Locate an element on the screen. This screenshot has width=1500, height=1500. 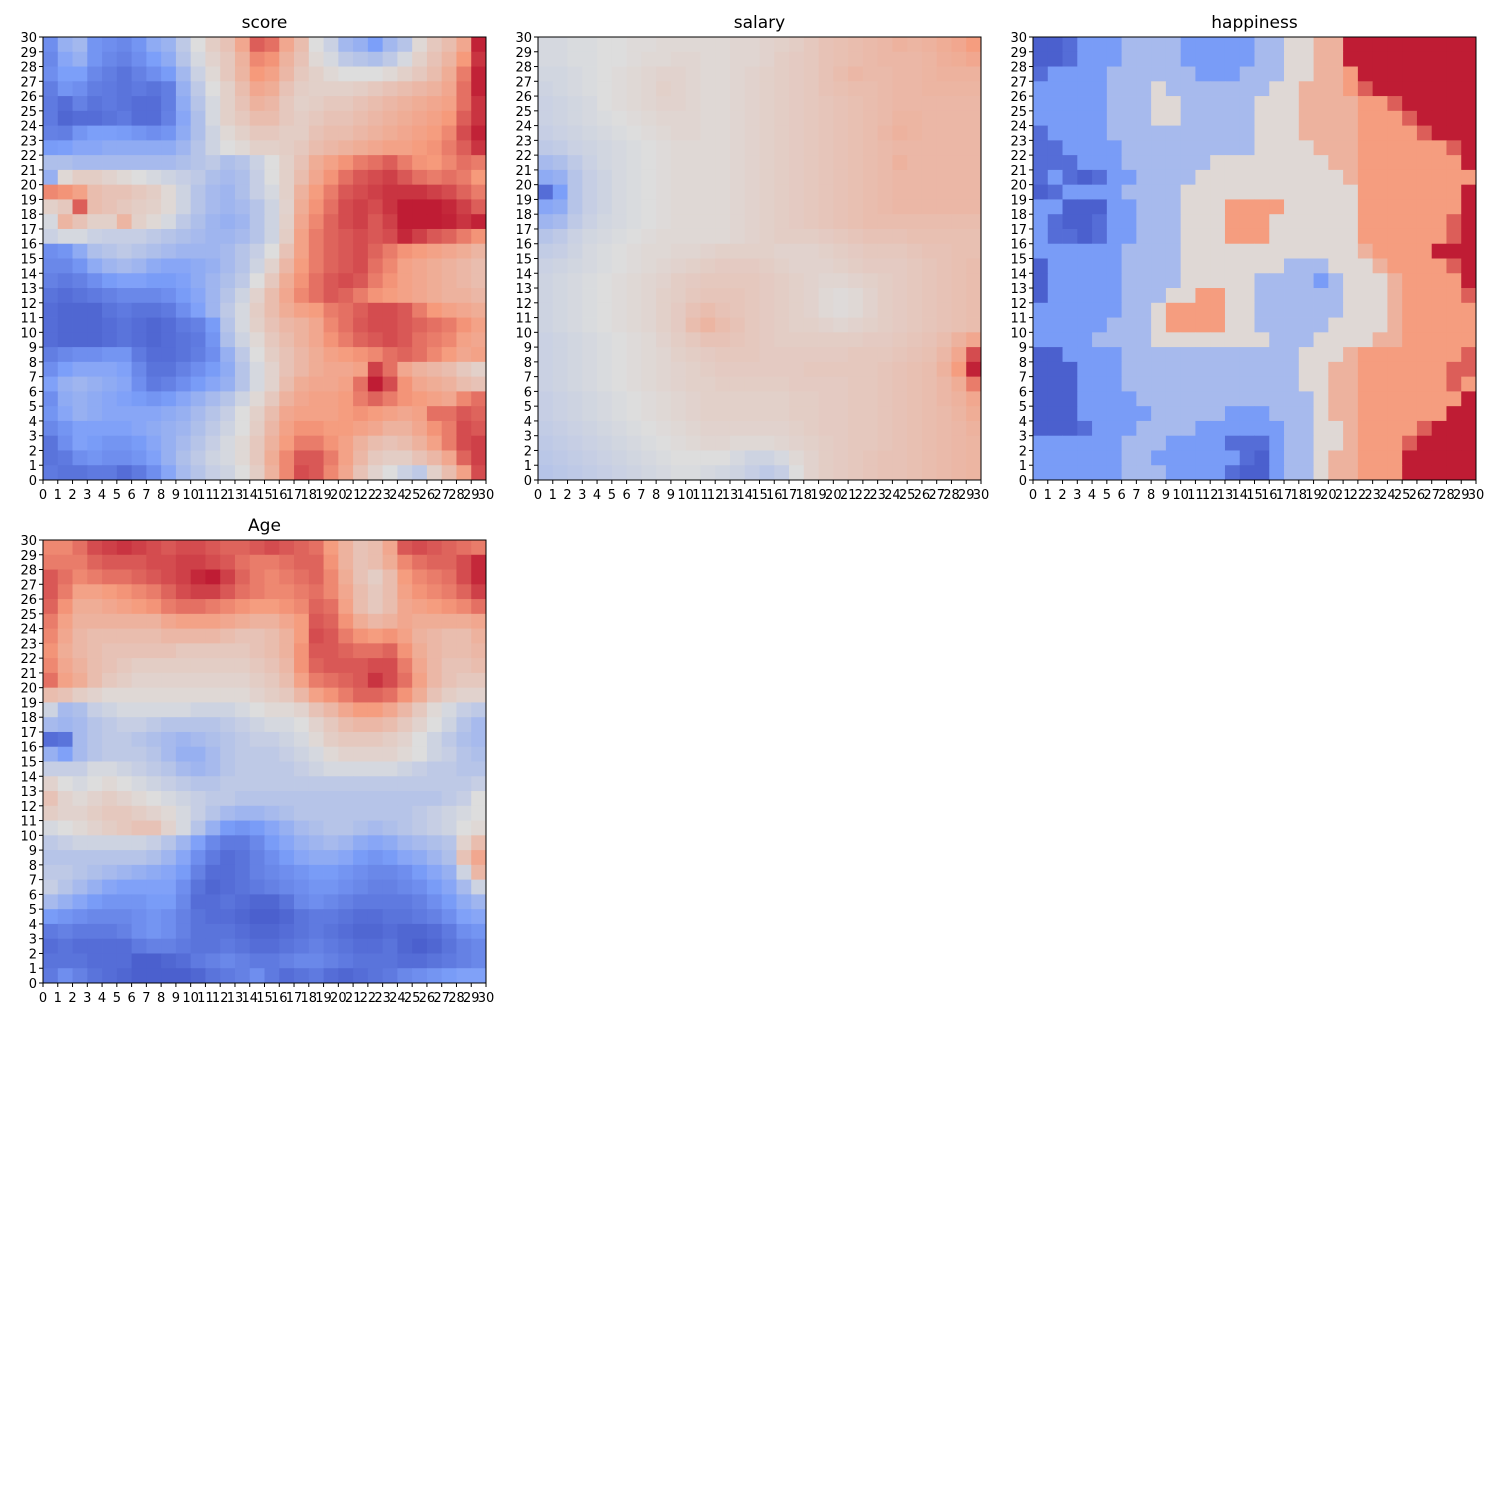
x-tick-label: 24 is located at coordinates (397, 495).